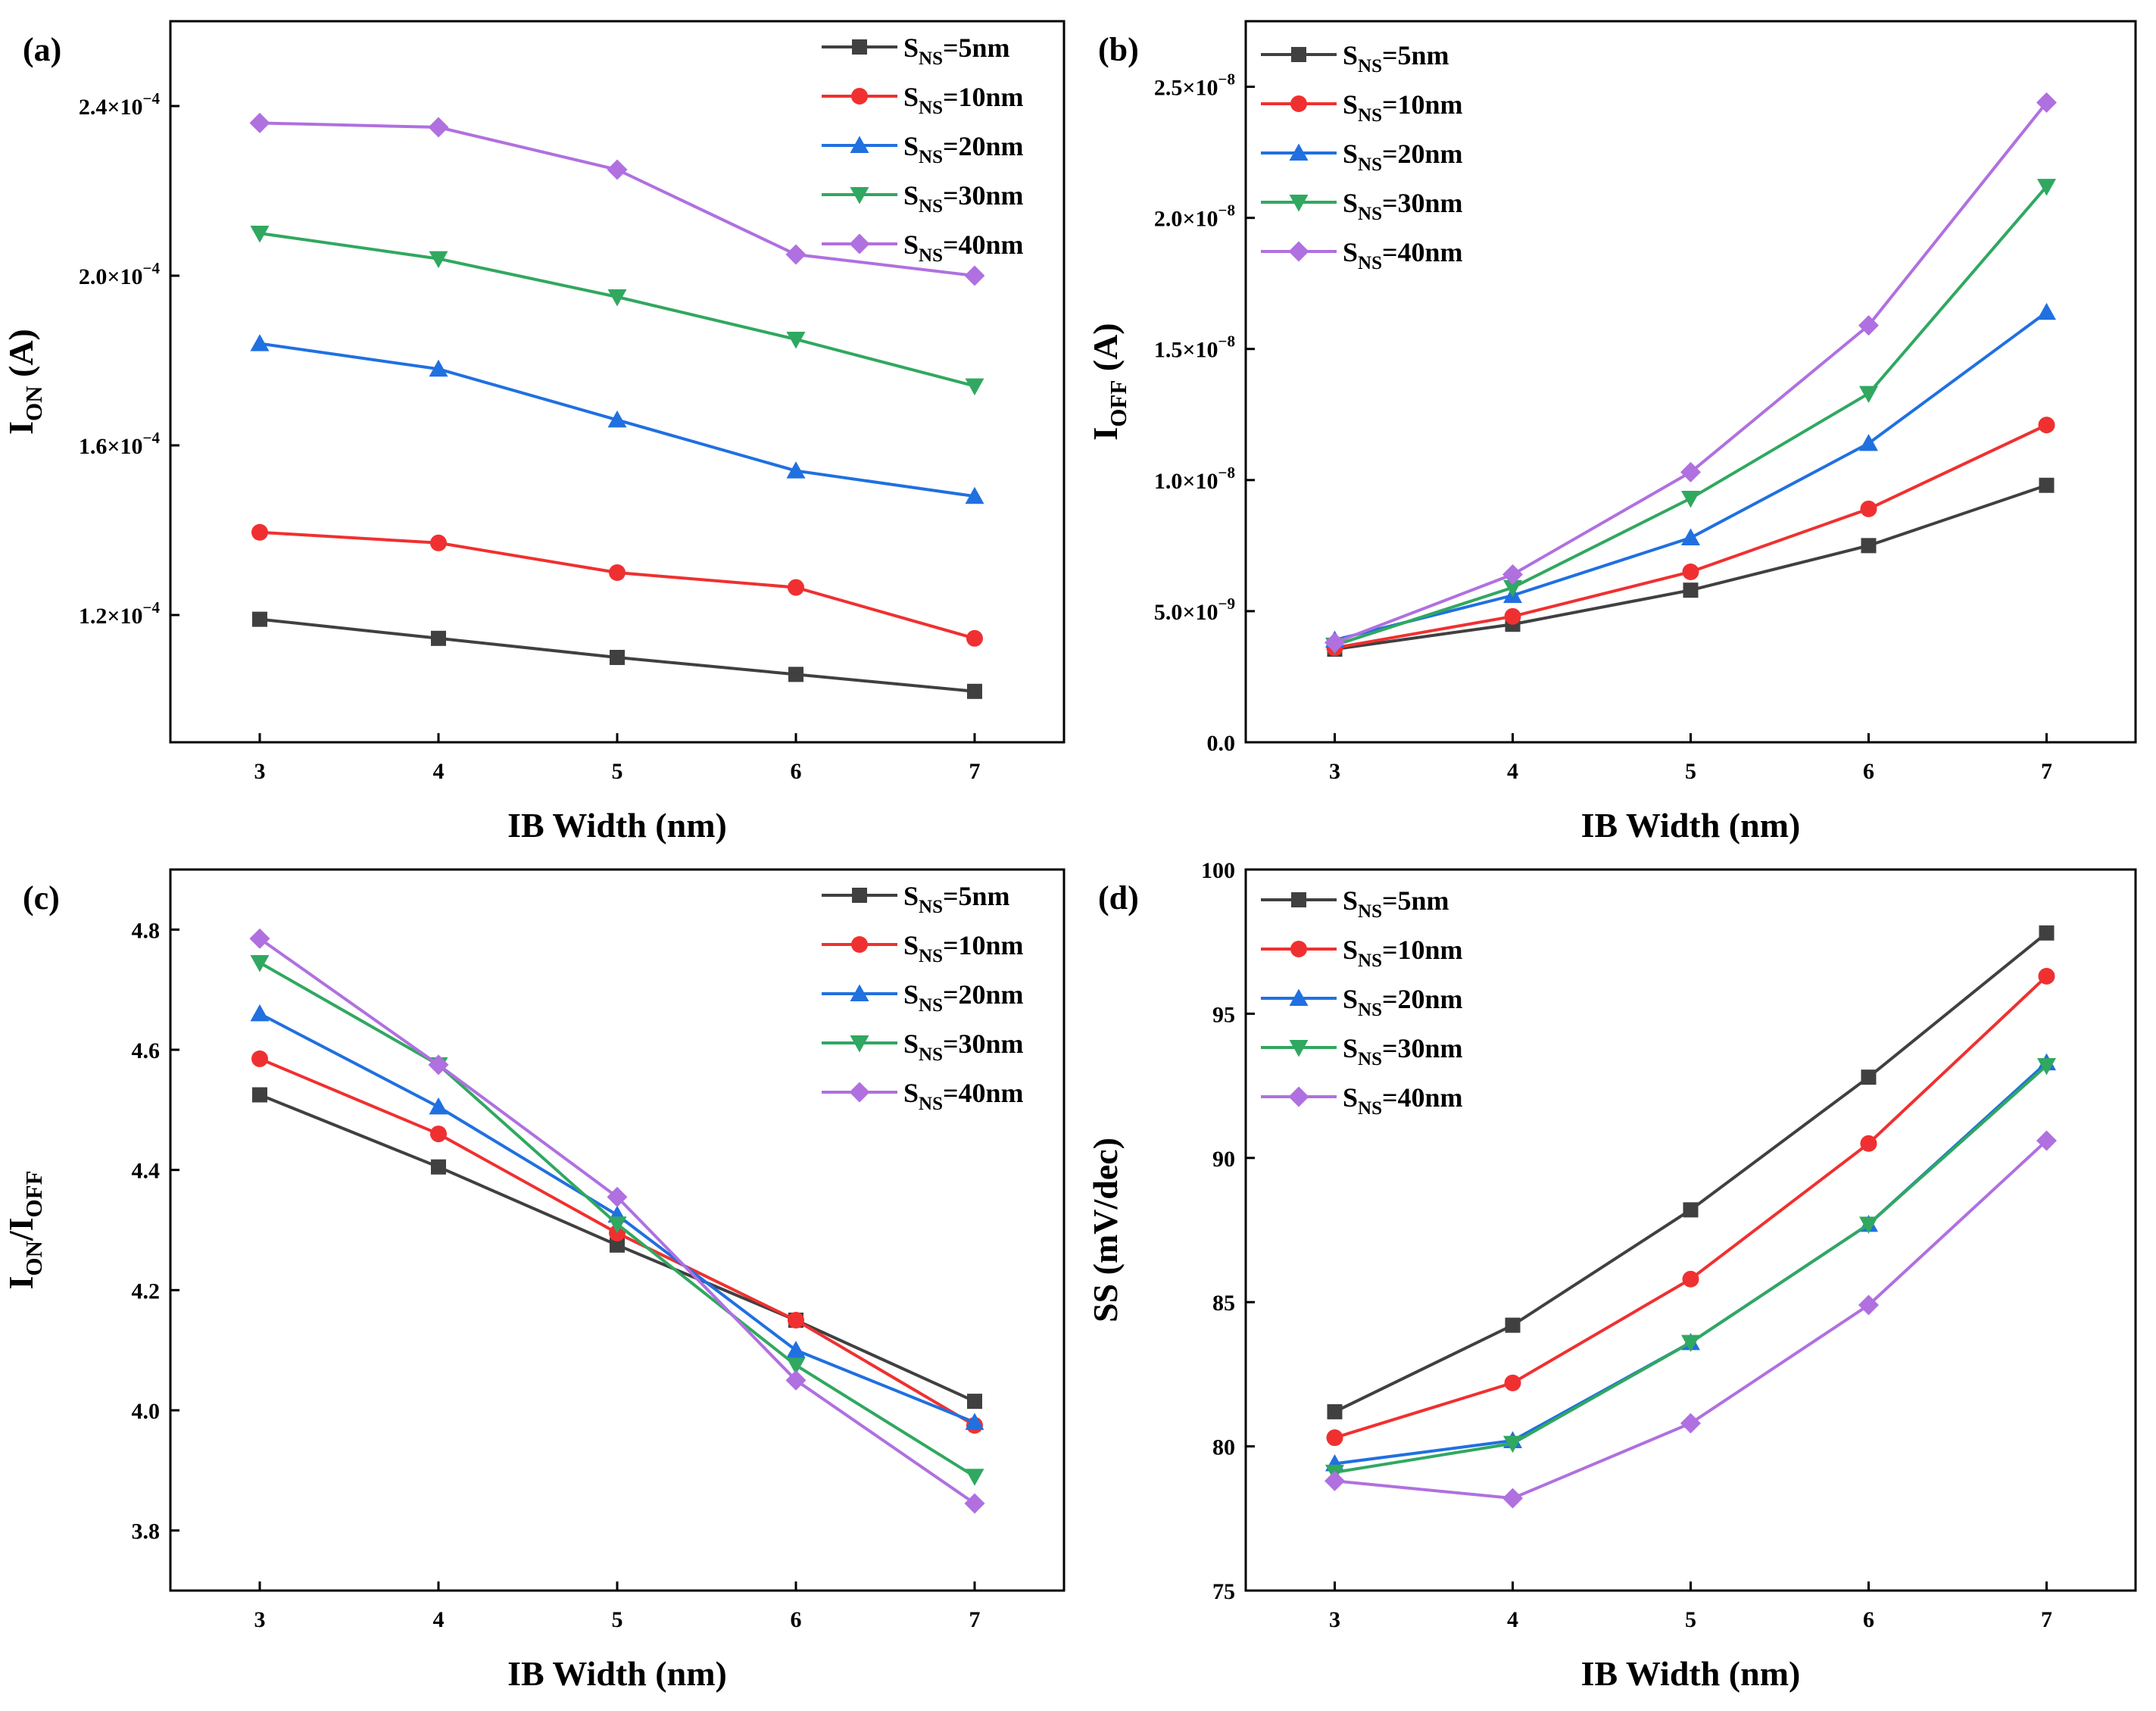 Image resolution: width=2156 pixels, height=1711 pixels. Describe the element at coordinates (2046, 771) in the screenshot. I see `x-tick-label: 7` at that location.